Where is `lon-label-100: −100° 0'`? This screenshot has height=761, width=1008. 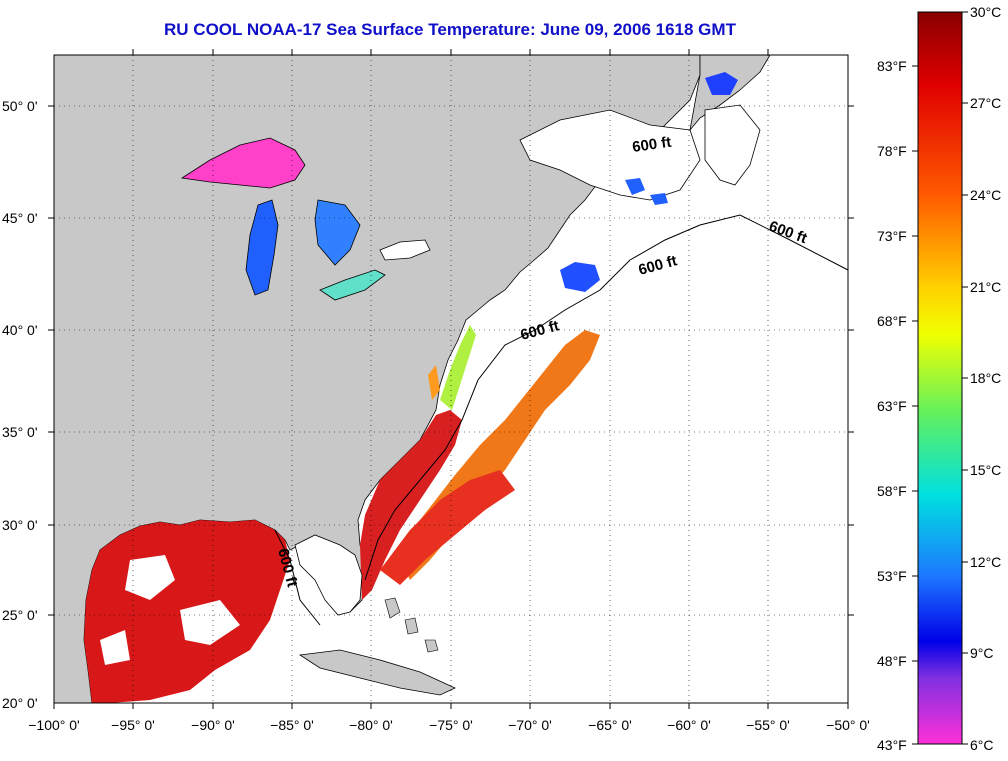 lon-label-100: −100° 0' is located at coordinates (53, 725).